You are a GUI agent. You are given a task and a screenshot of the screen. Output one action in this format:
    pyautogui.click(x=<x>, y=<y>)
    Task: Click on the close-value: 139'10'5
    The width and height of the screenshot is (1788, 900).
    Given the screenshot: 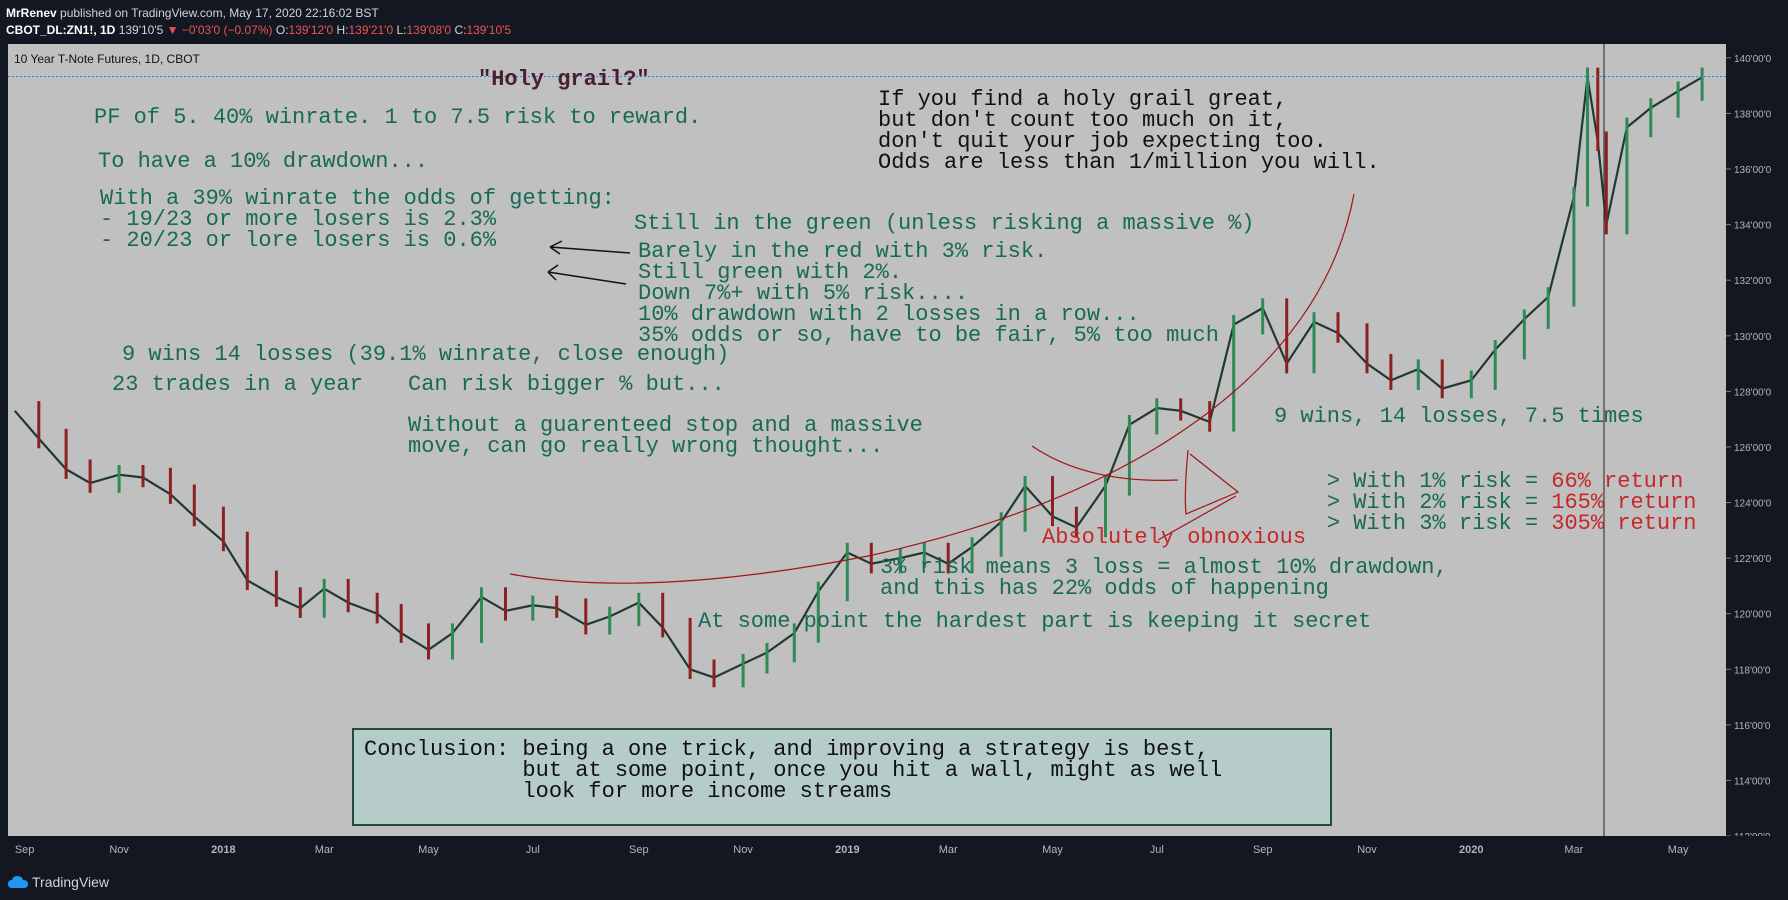 What is the action you would take?
    pyautogui.click(x=489, y=30)
    